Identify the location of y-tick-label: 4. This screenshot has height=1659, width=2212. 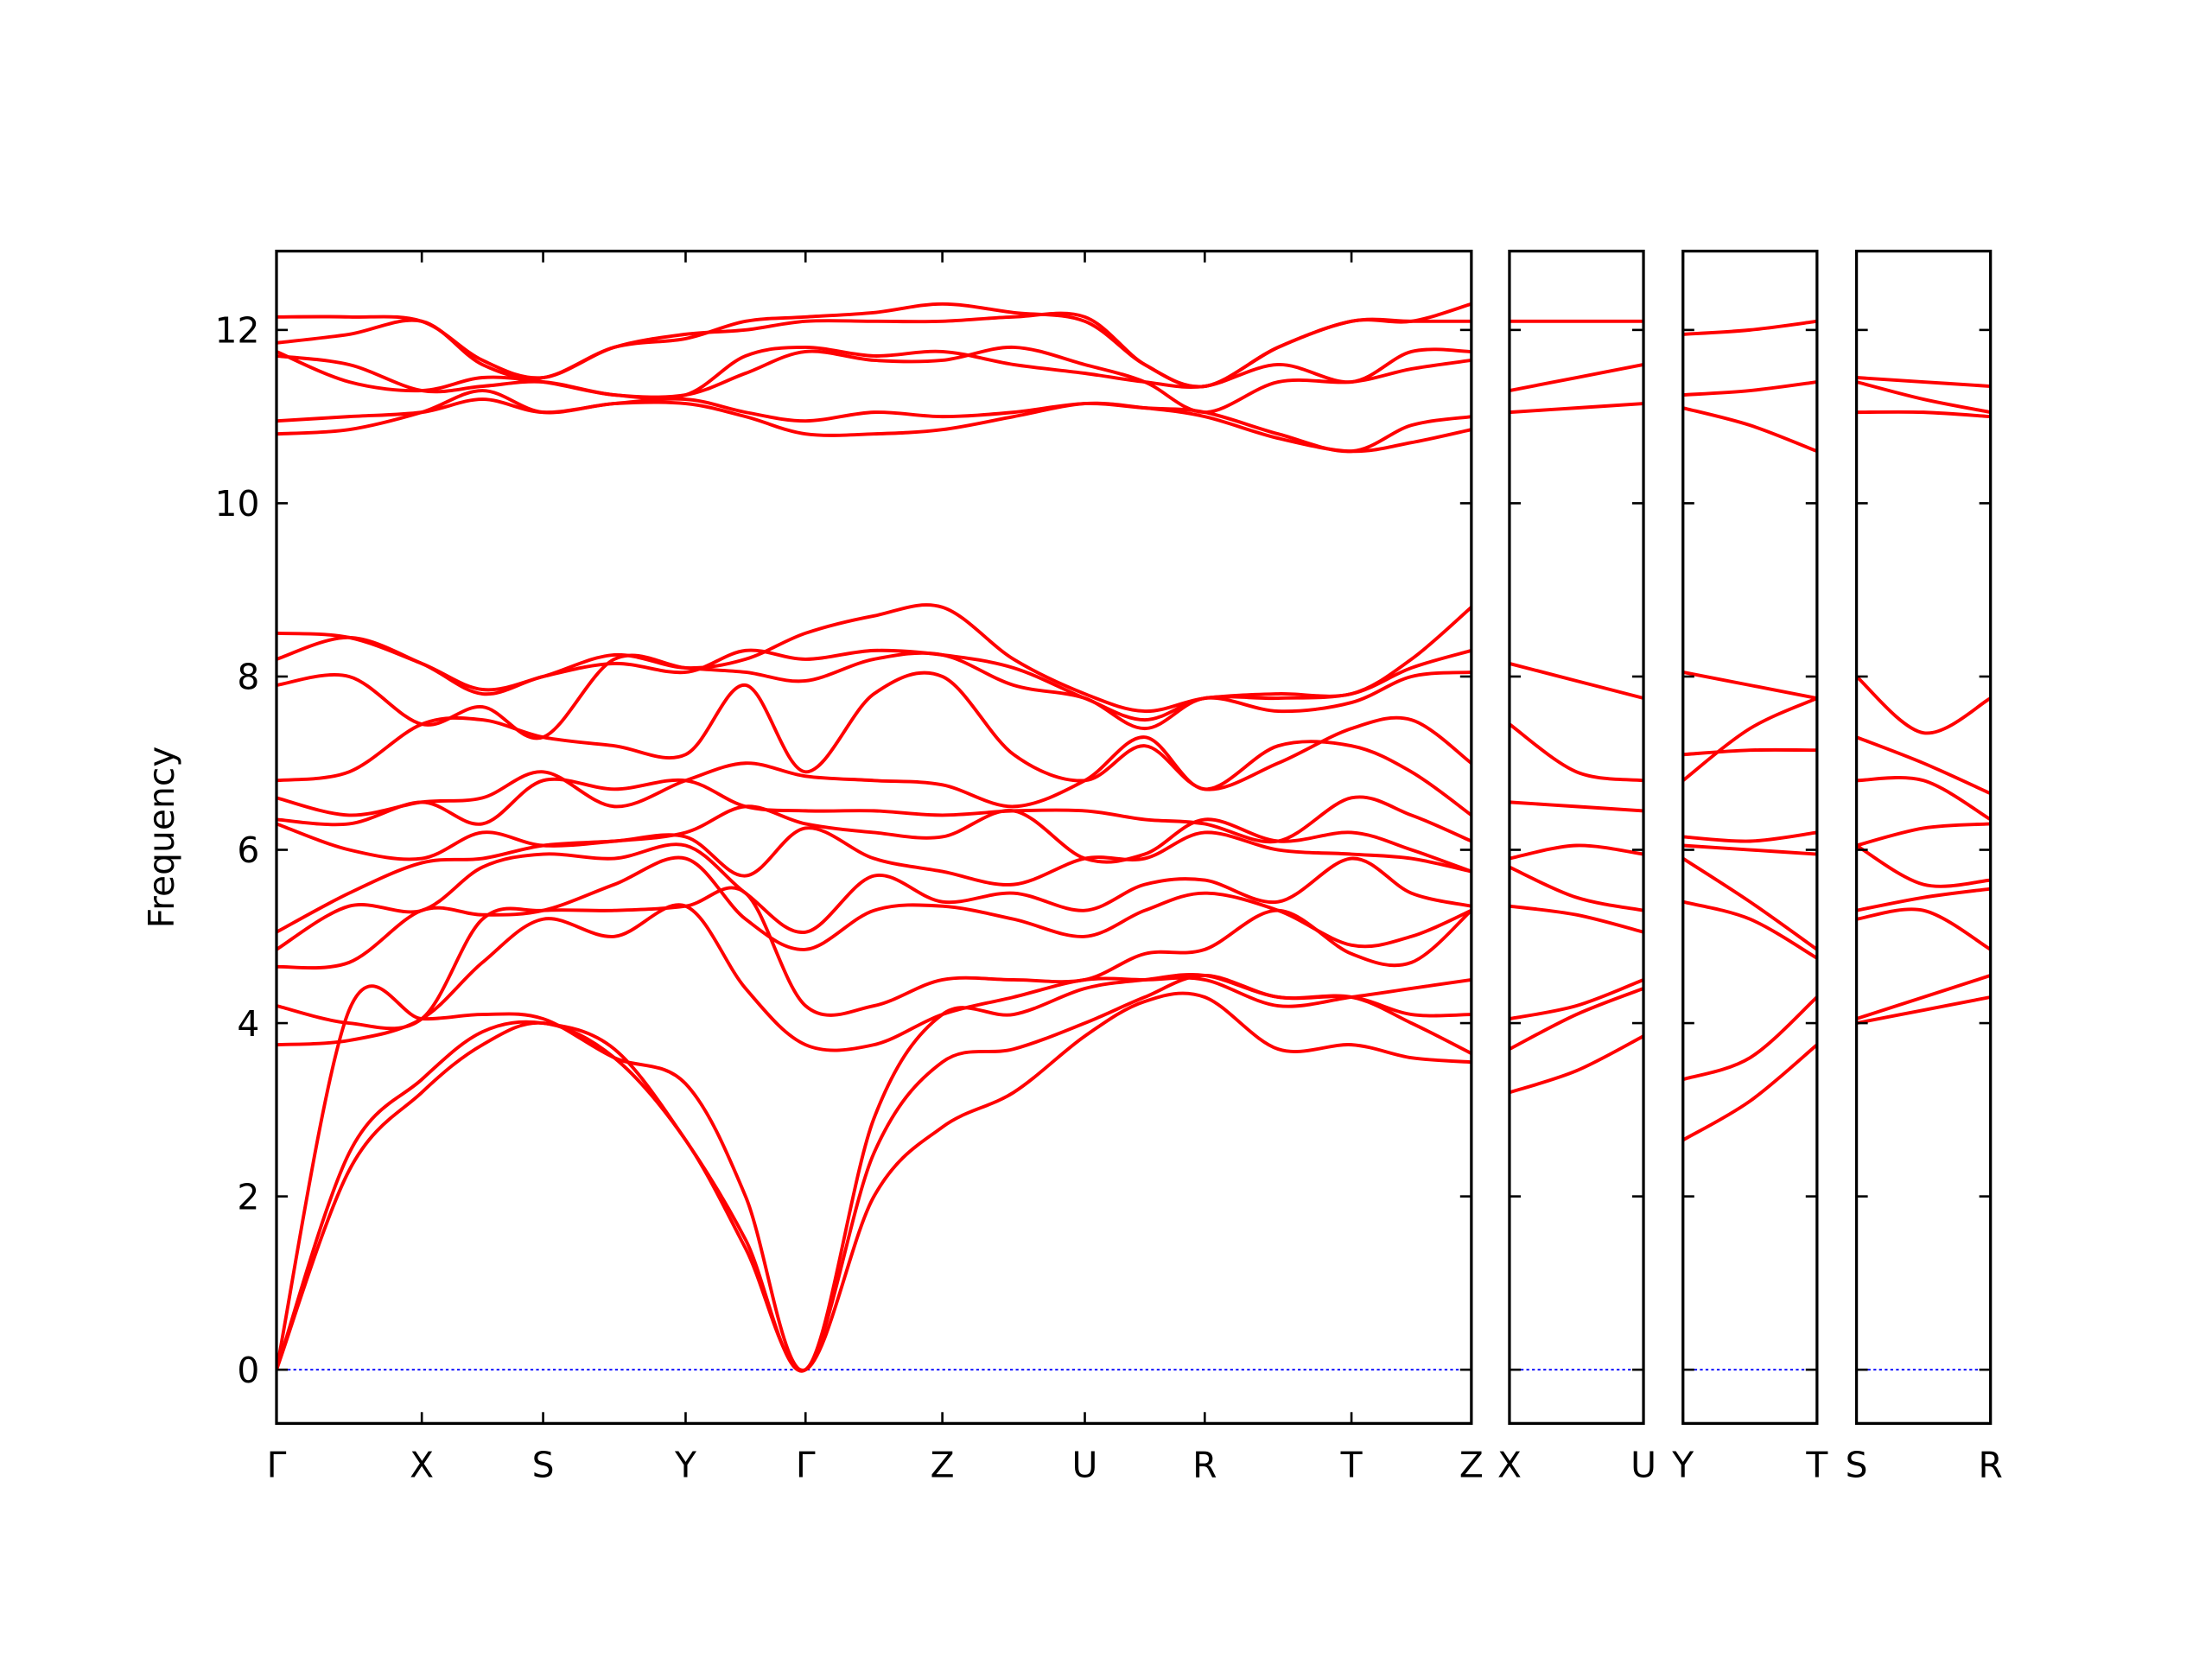
(248, 1024).